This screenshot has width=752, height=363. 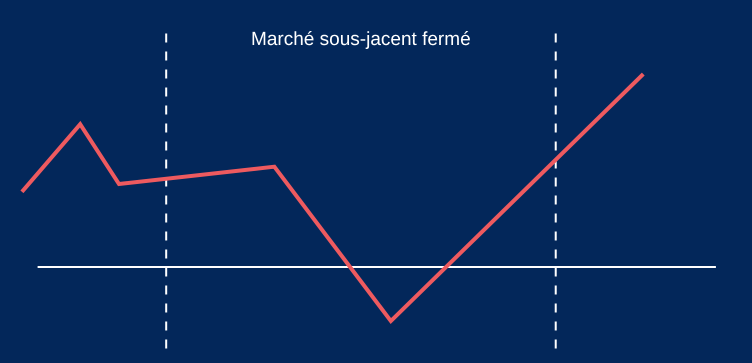 What do you see at coordinates (361, 39) in the screenshot?
I see `text: Marché sous-jacent fermé` at bounding box center [361, 39].